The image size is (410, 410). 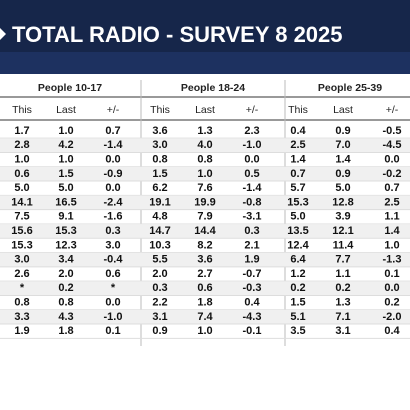 What do you see at coordinates (159, 202) in the screenshot?
I see `cell: 19.1` at bounding box center [159, 202].